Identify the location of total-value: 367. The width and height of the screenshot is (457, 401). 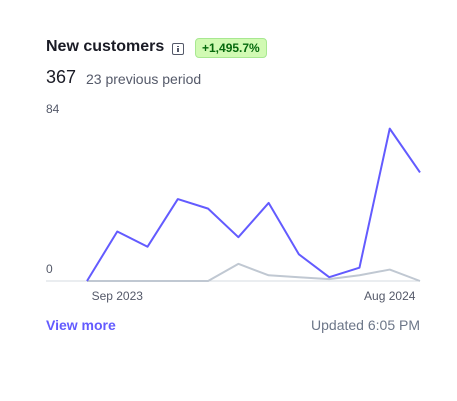
(61, 77).